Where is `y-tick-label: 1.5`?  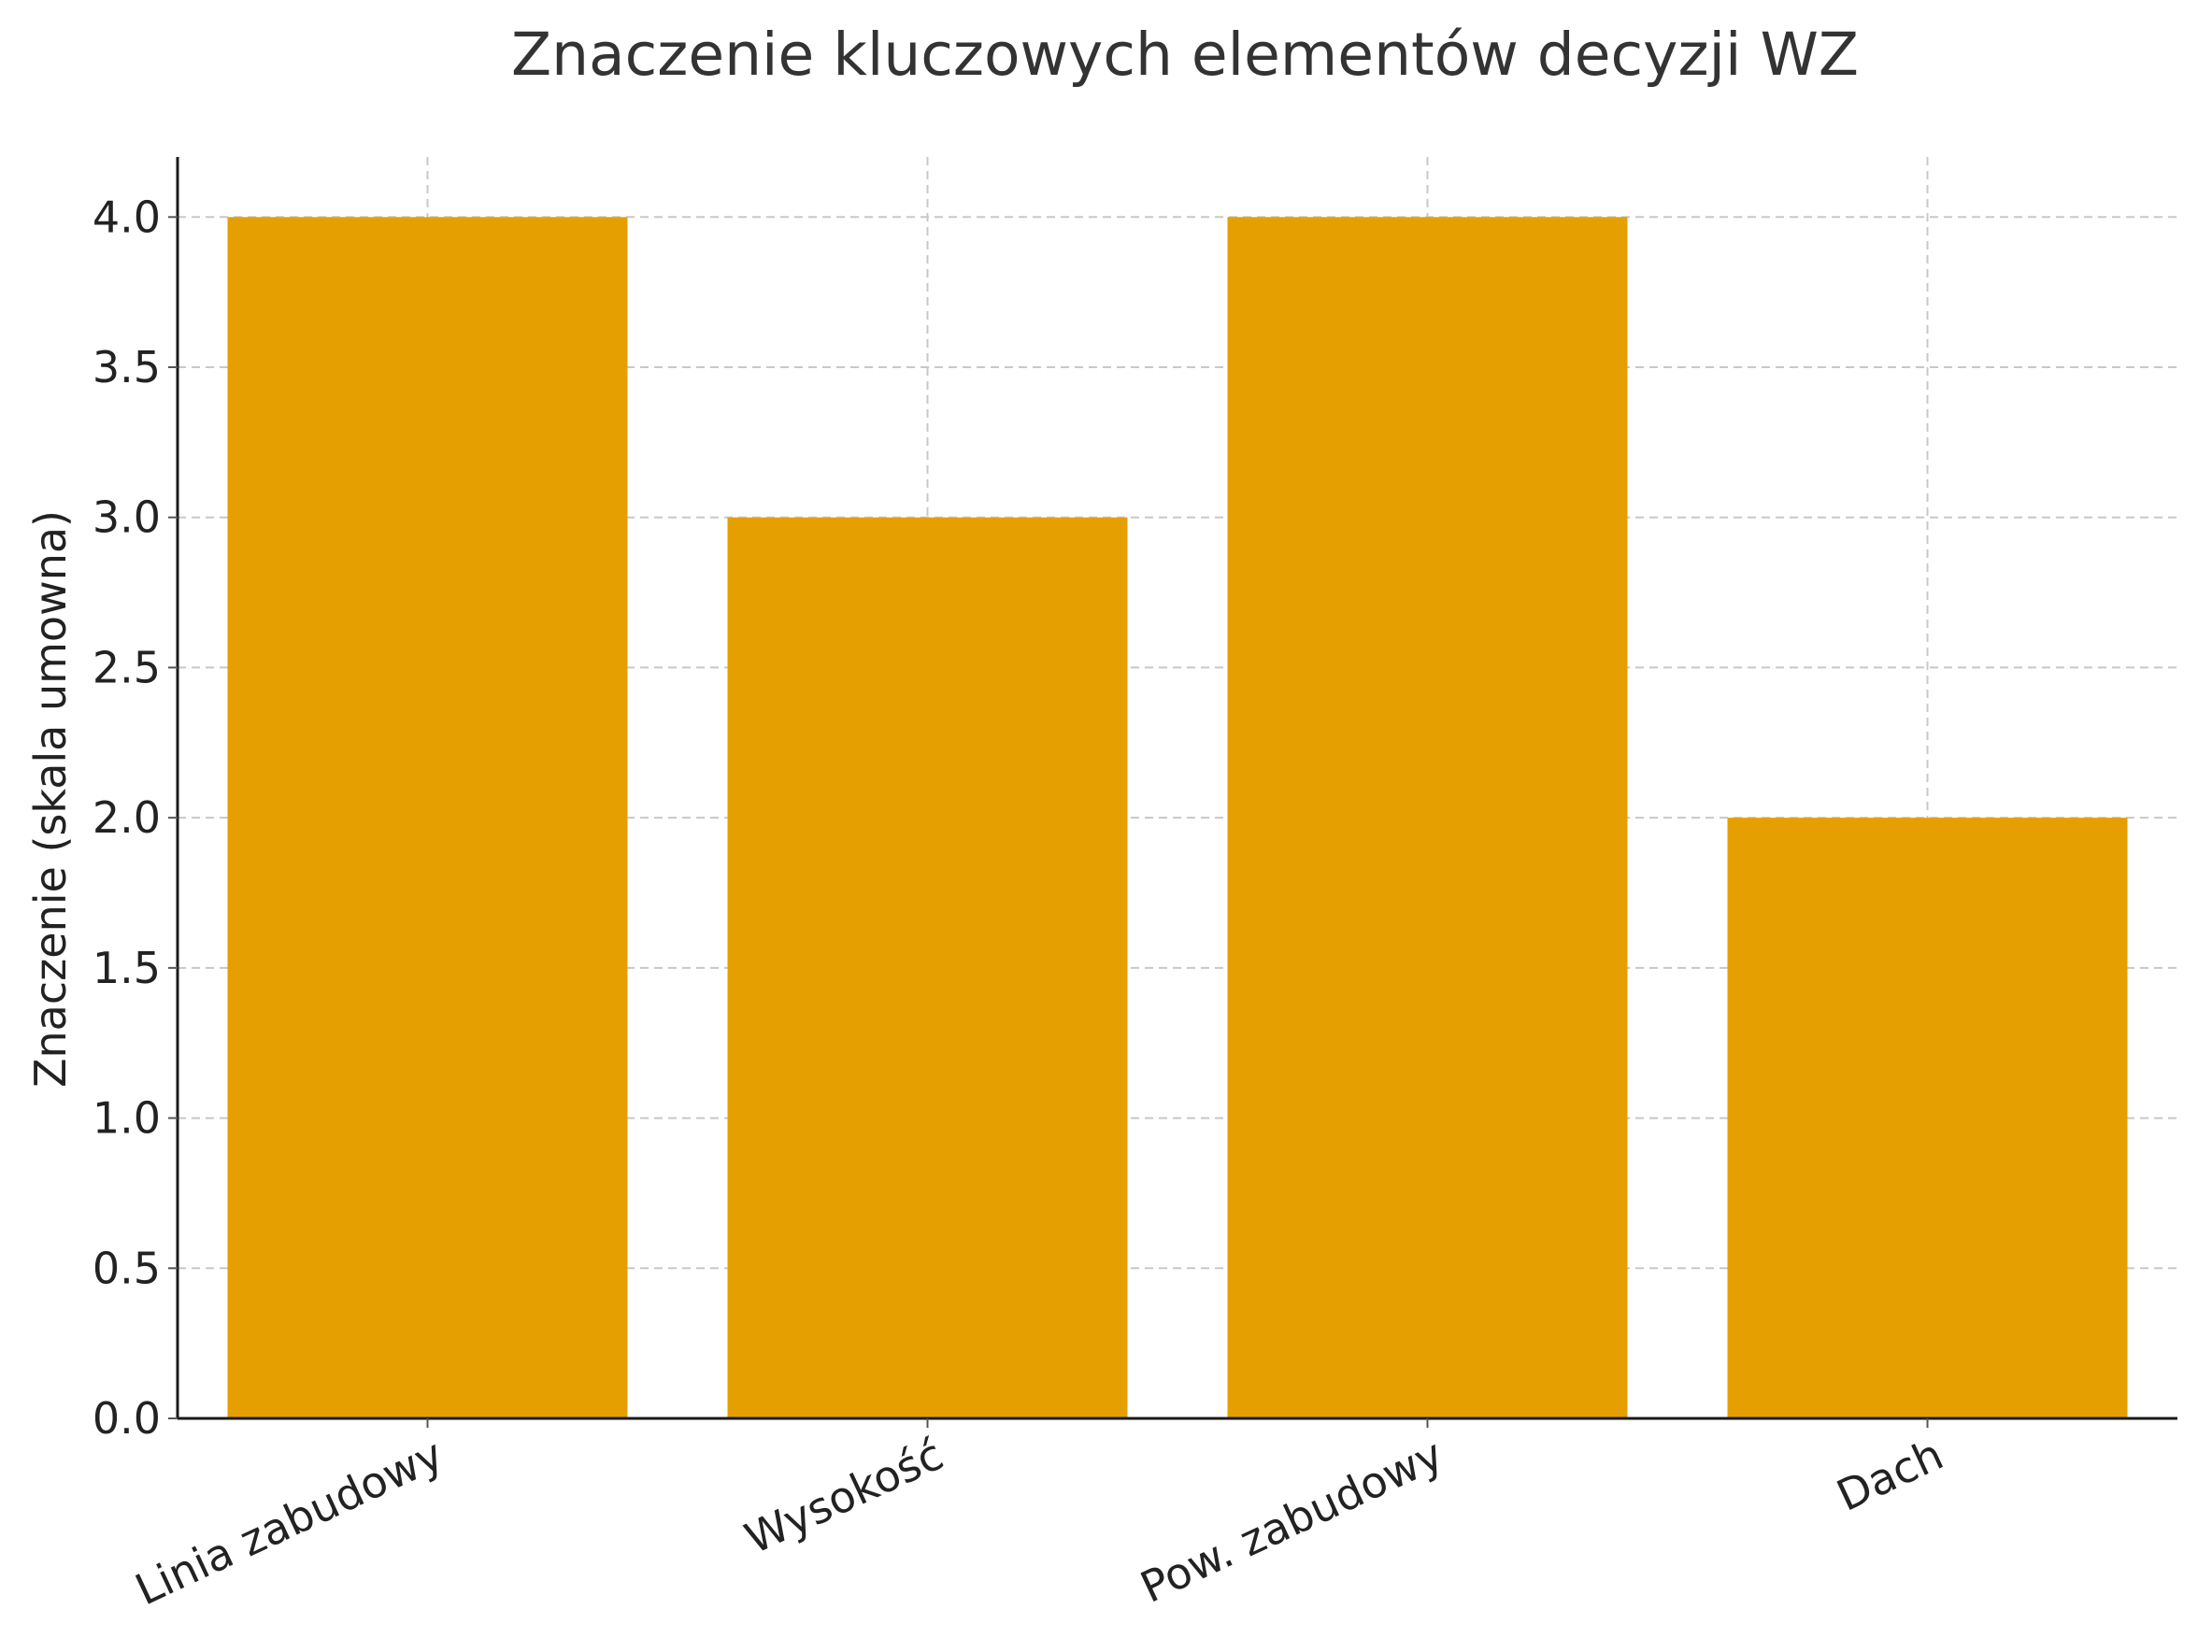 y-tick-label: 1.5 is located at coordinates (127, 968).